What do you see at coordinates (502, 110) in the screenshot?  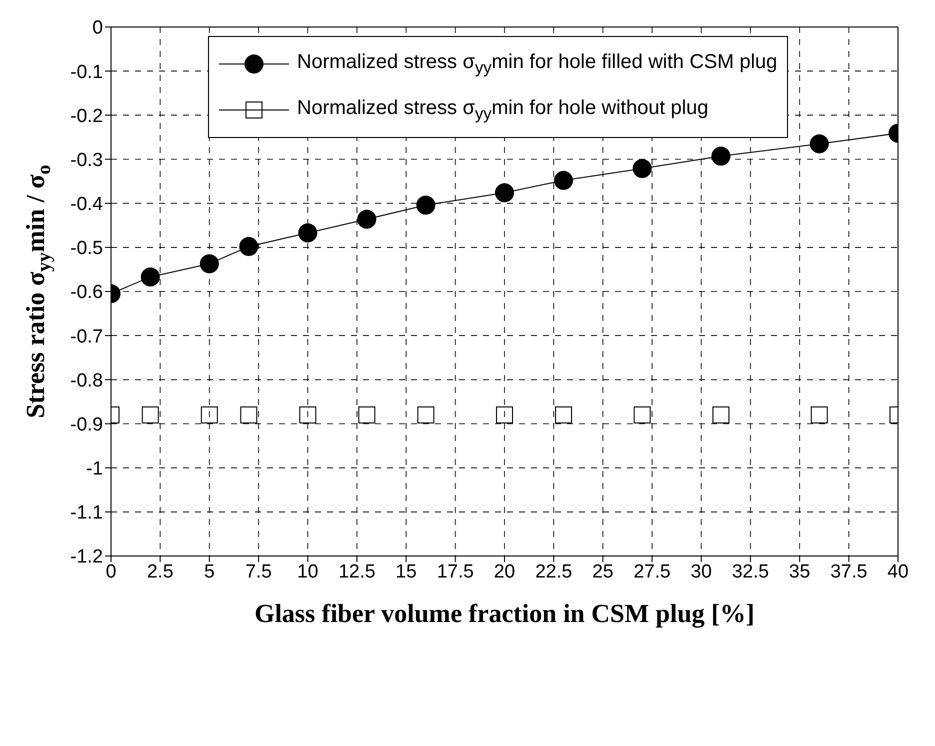 I see `legend-label: Normalized stress σ$_{yy}$min for hole without plug` at bounding box center [502, 110].